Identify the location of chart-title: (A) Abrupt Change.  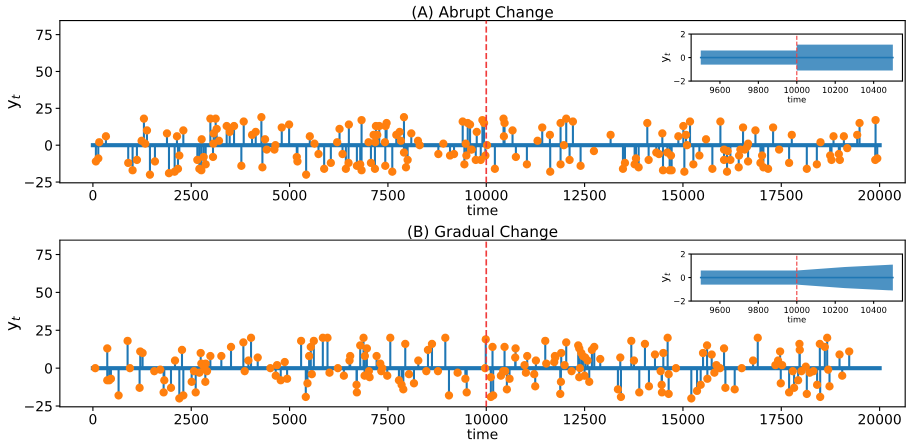
(482, 13).